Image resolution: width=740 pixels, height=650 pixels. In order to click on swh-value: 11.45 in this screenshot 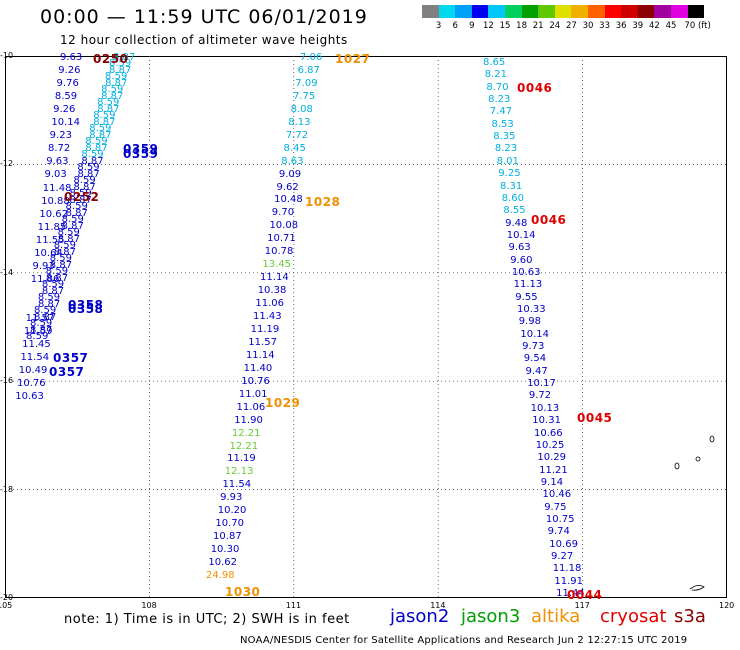, I will do `click(36, 345)`.